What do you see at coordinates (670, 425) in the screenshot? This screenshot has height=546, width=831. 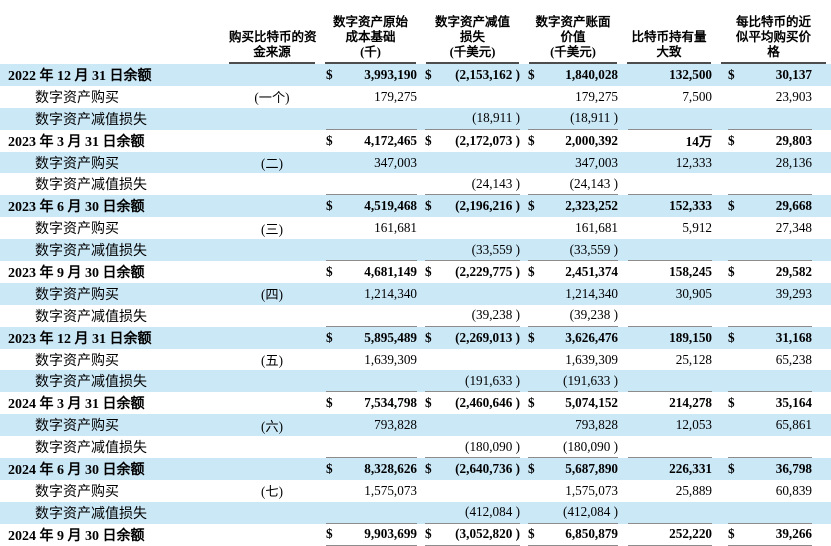 I see `holdings-cell: 12,053` at bounding box center [670, 425].